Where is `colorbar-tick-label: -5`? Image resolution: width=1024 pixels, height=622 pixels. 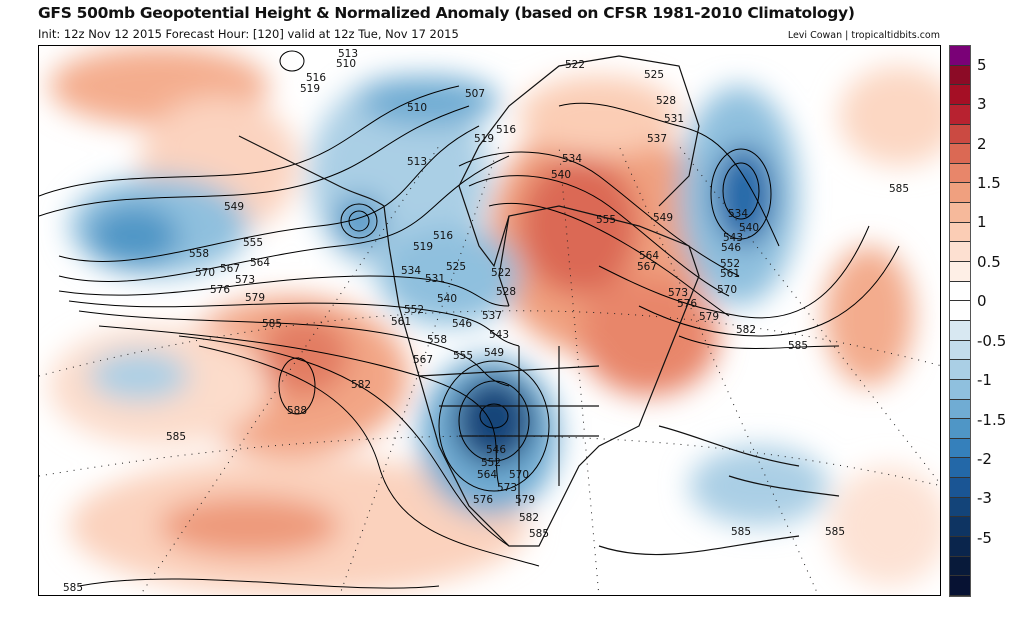 colorbar-tick-label: -5 is located at coordinates (984, 537).